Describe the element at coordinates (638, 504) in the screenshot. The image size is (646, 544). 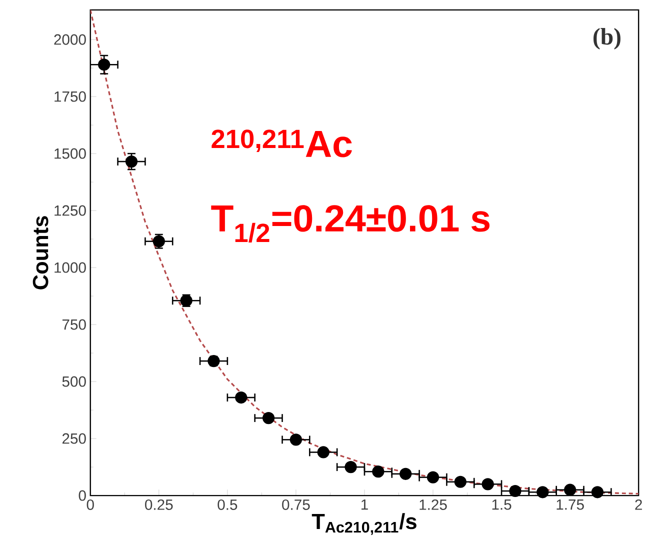
I see `x-tick-label: 2` at that location.